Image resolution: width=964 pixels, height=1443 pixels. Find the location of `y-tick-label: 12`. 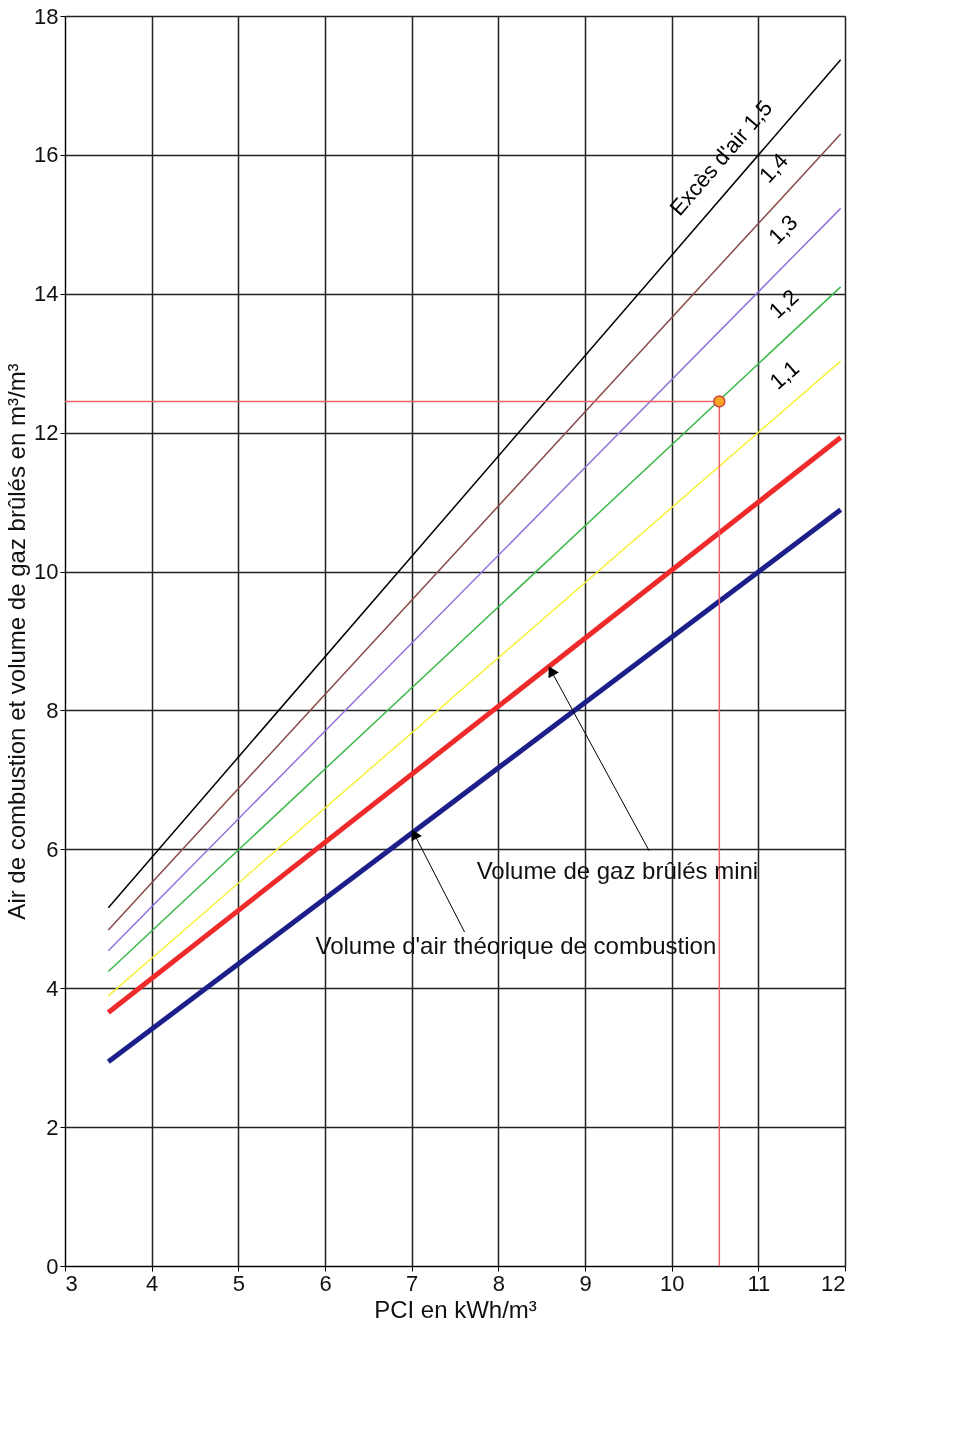

y-tick-label: 12 is located at coordinates (46, 433).